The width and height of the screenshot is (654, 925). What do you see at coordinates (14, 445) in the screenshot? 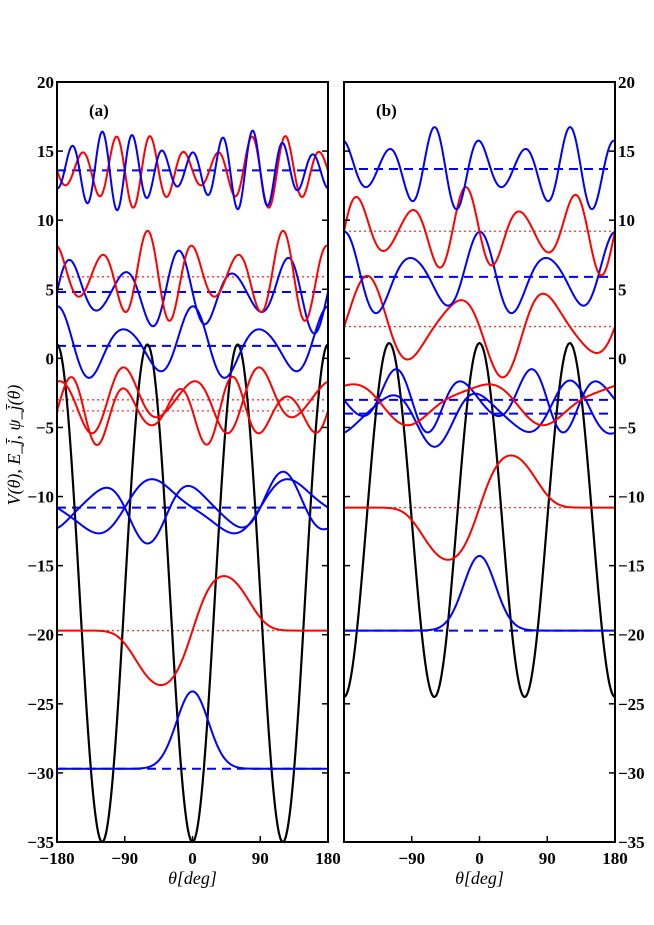
I see `y-axis-label: V(θ), E_j̄, ψ_j̄(θ)` at bounding box center [14, 445].